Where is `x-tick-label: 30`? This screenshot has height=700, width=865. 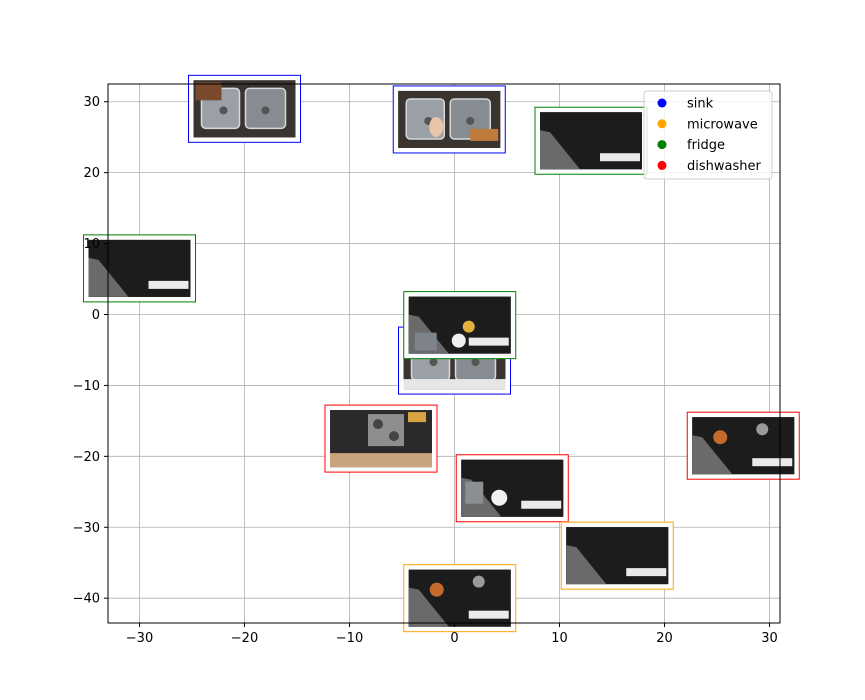
x-tick-label: 30 is located at coordinates (769, 638).